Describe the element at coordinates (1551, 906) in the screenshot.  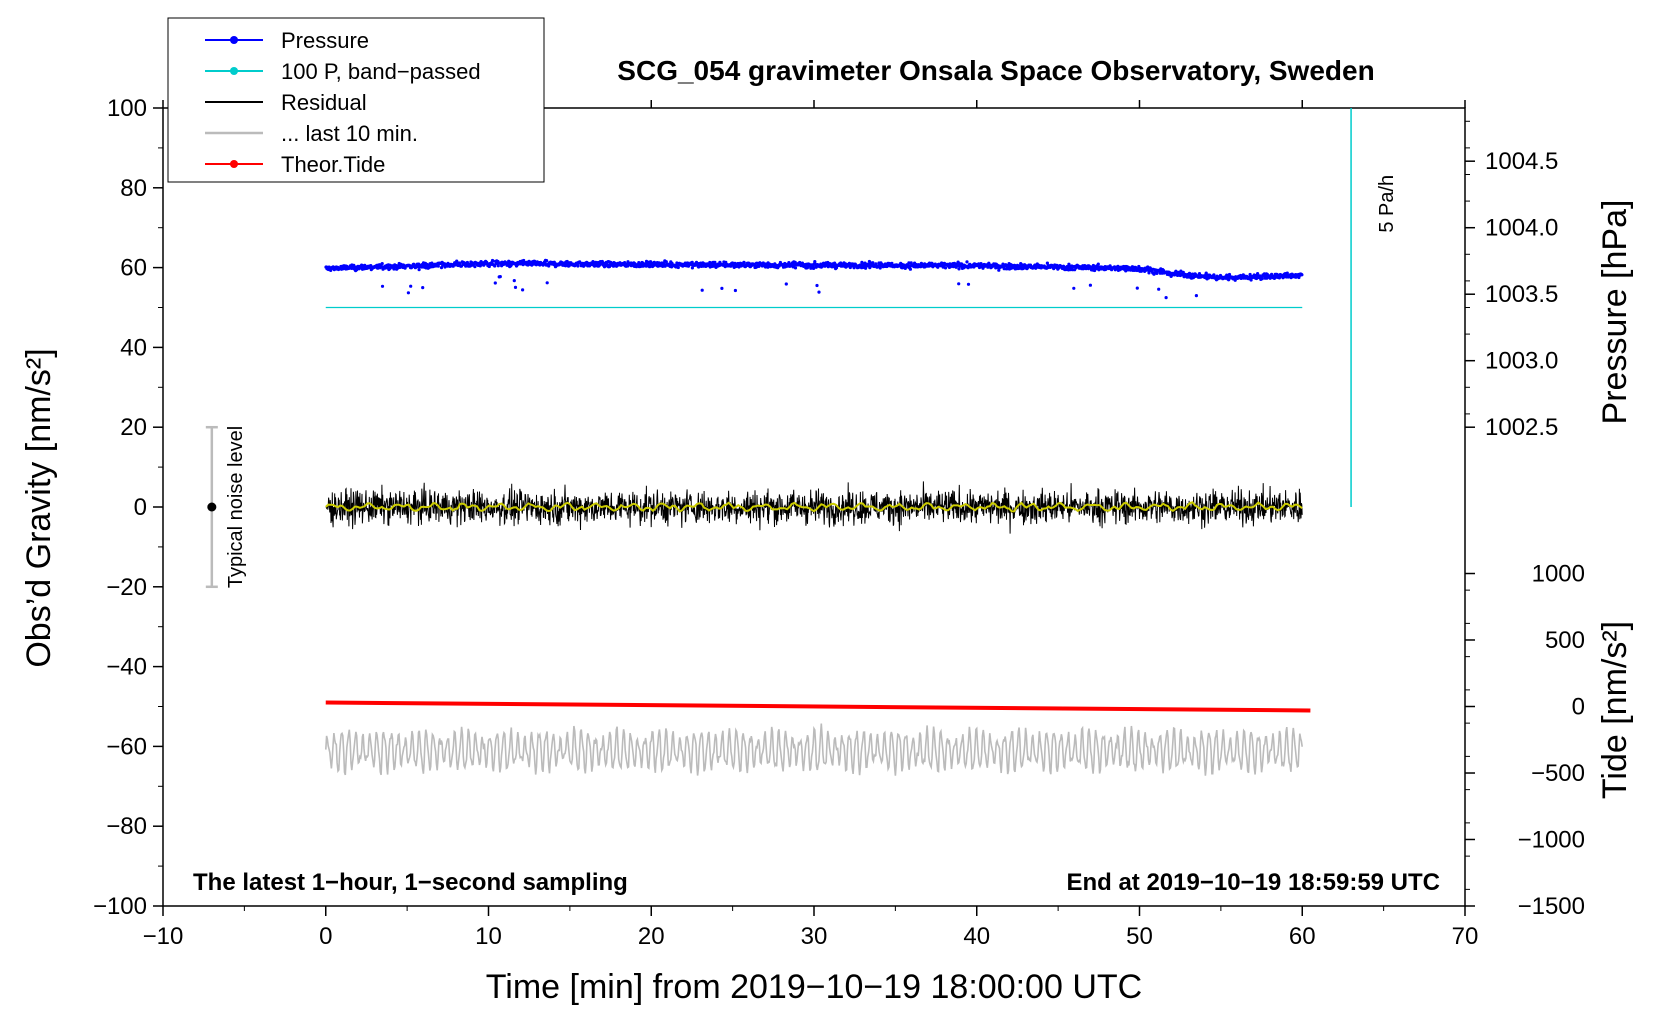
I see `tide-tick-label: −1500` at that location.